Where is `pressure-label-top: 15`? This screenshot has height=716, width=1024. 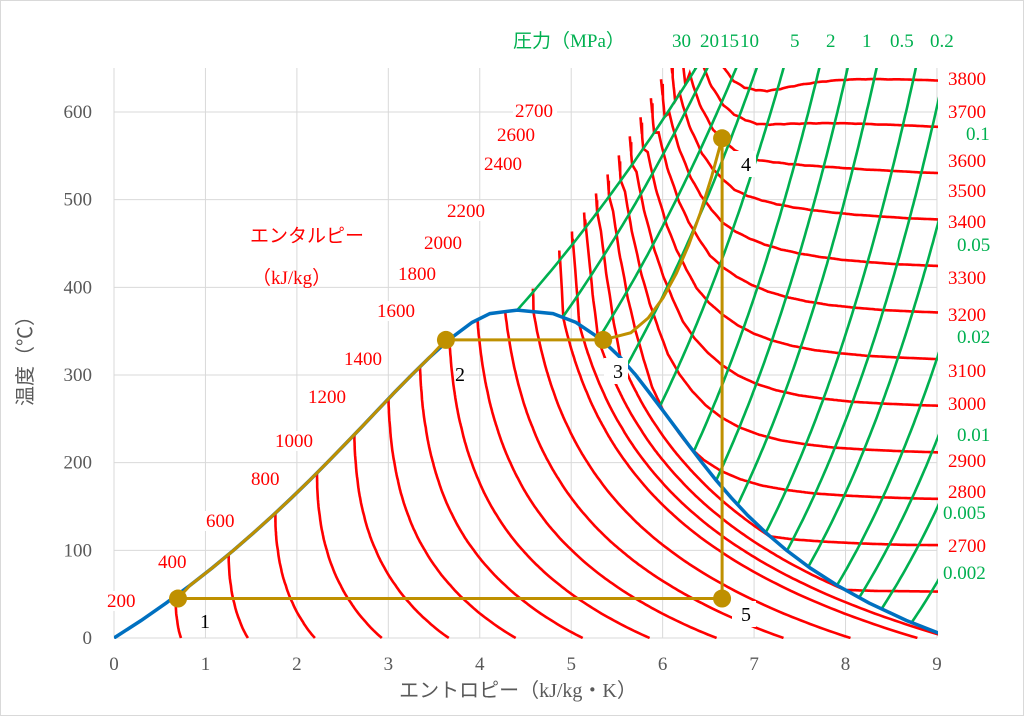
pressure-label-top: 15 is located at coordinates (729, 41).